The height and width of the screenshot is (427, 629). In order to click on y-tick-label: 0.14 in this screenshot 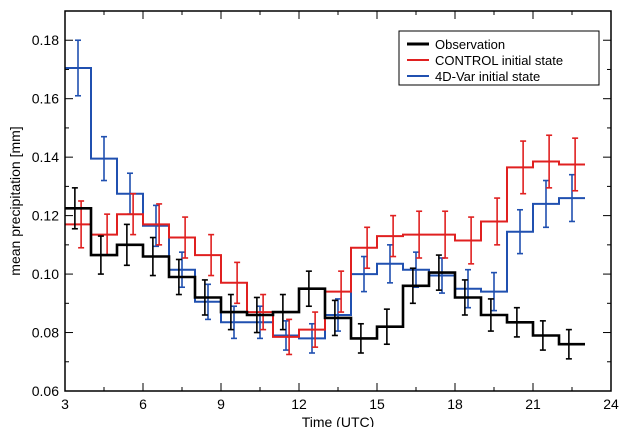, I will do `click(45, 157)`.